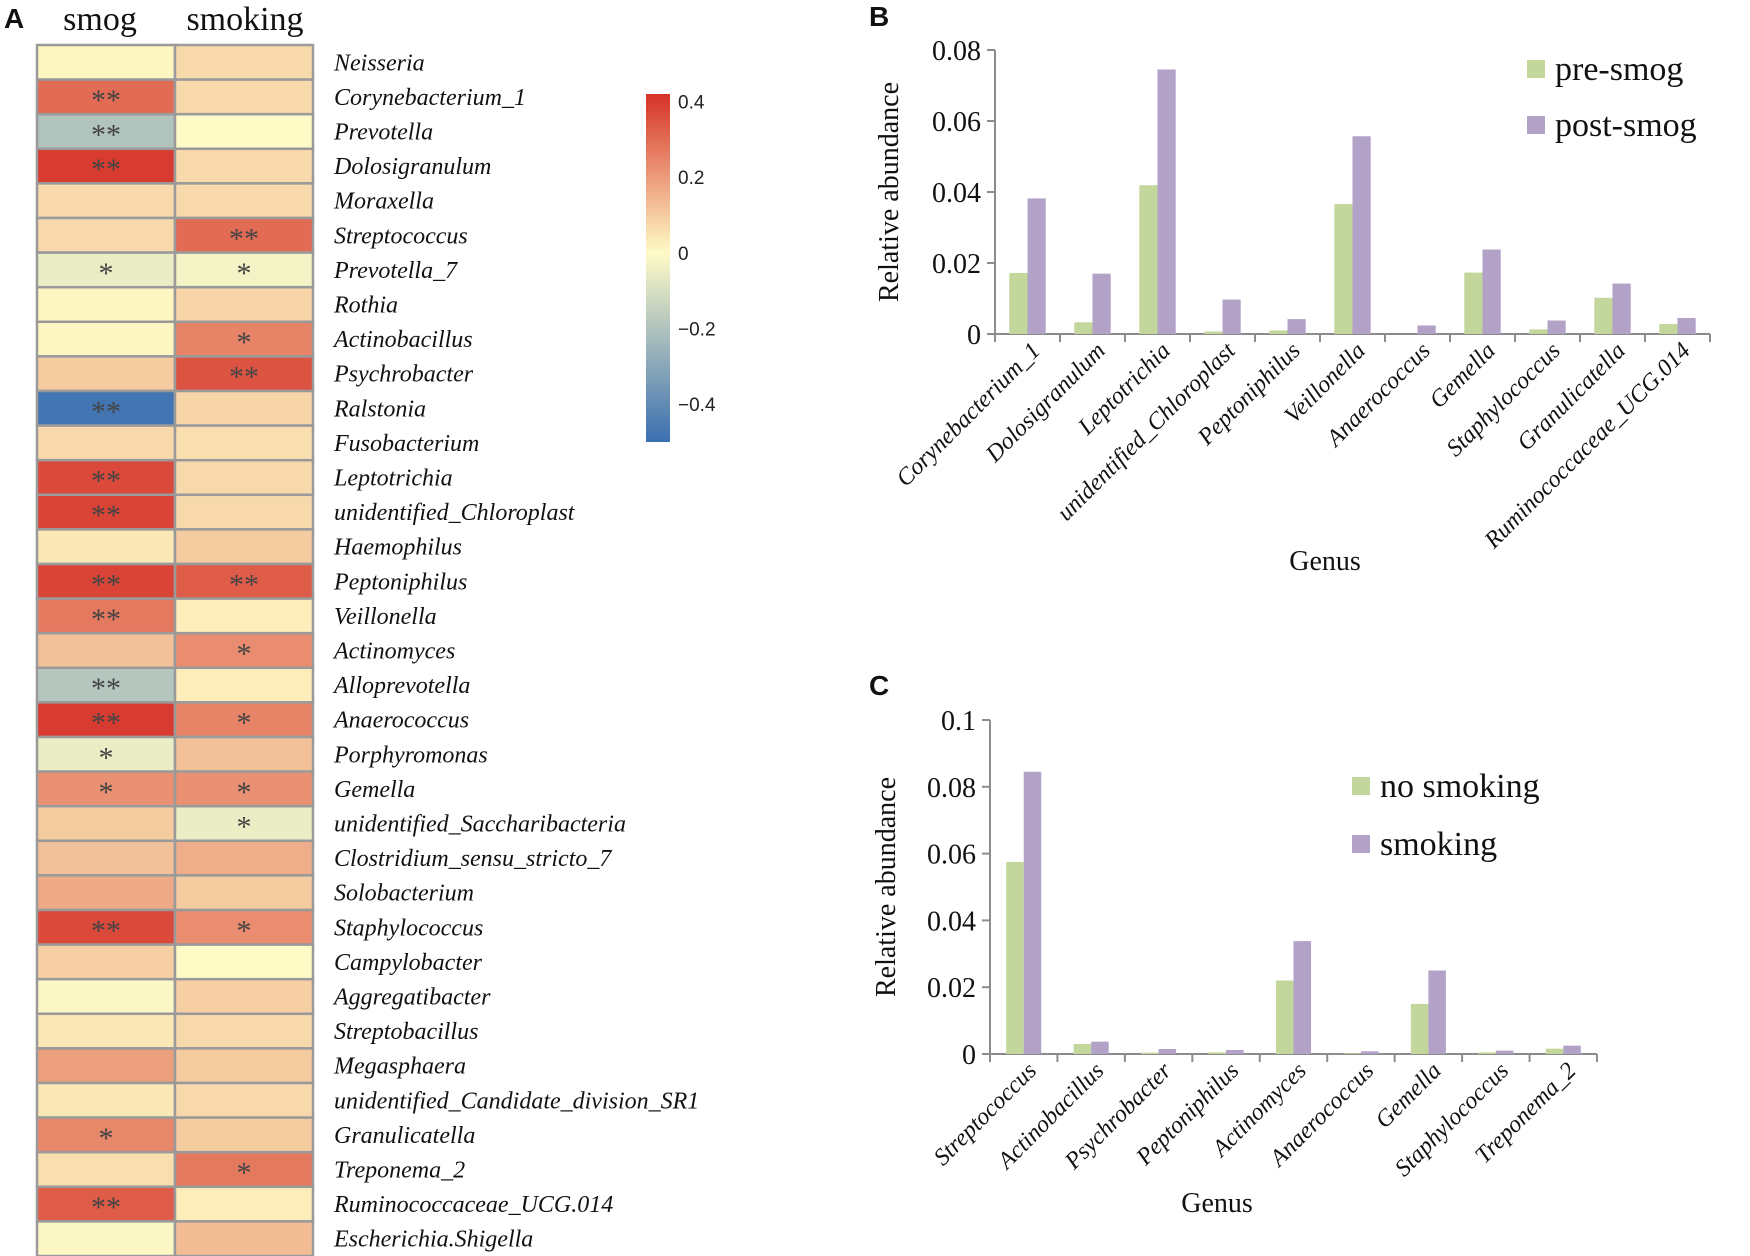  I want to click on heatmap-row-label: Clostridium_sensu_stricto_7, so click(473, 859).